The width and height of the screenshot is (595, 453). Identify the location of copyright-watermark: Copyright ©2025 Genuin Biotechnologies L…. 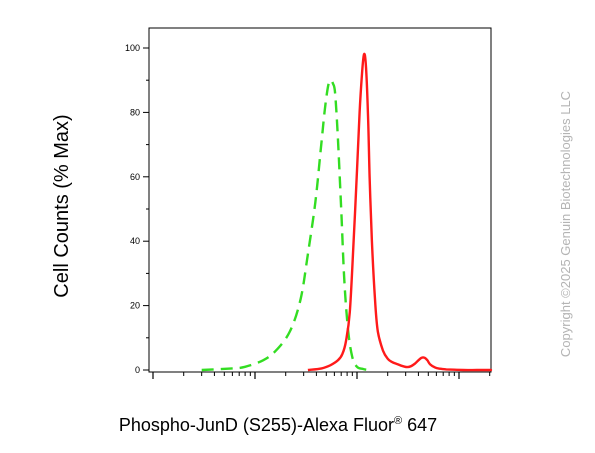
(565, 224).